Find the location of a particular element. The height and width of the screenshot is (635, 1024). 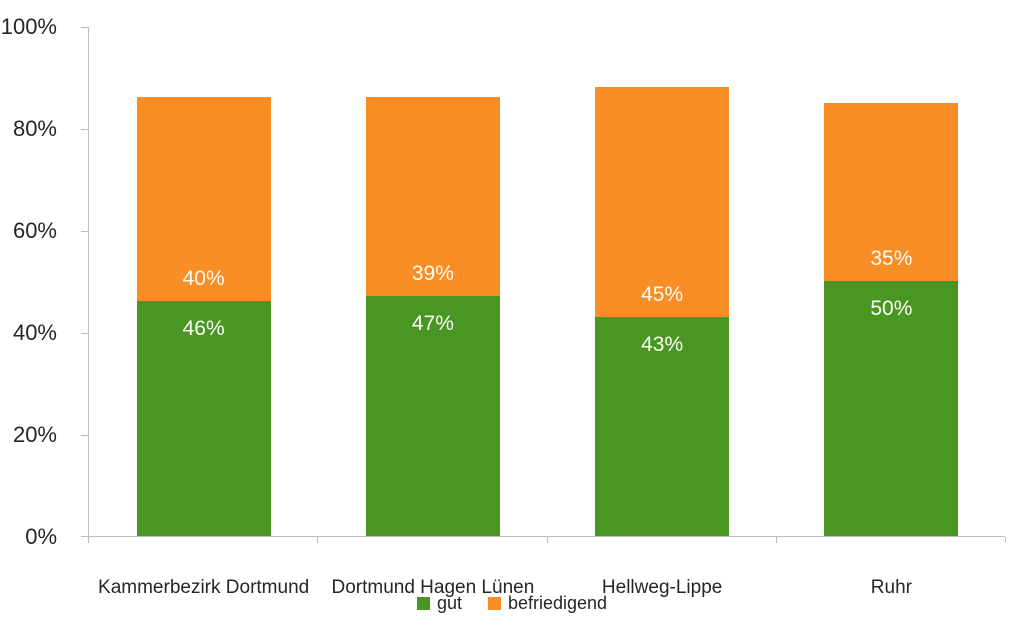

legend-swatch-gut-icon is located at coordinates (423, 603).